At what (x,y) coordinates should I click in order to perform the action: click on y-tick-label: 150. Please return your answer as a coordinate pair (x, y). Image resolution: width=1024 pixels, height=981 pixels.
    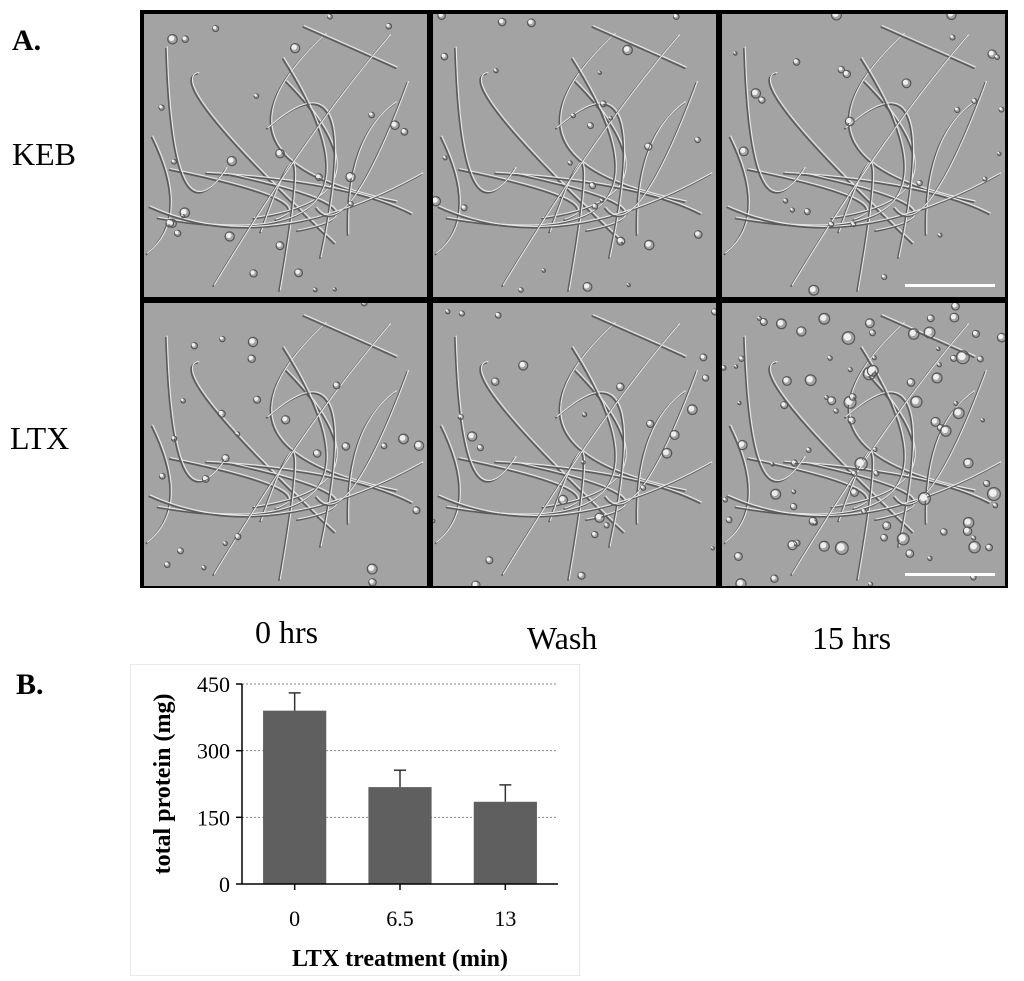
    Looking at the image, I should click on (213, 817).